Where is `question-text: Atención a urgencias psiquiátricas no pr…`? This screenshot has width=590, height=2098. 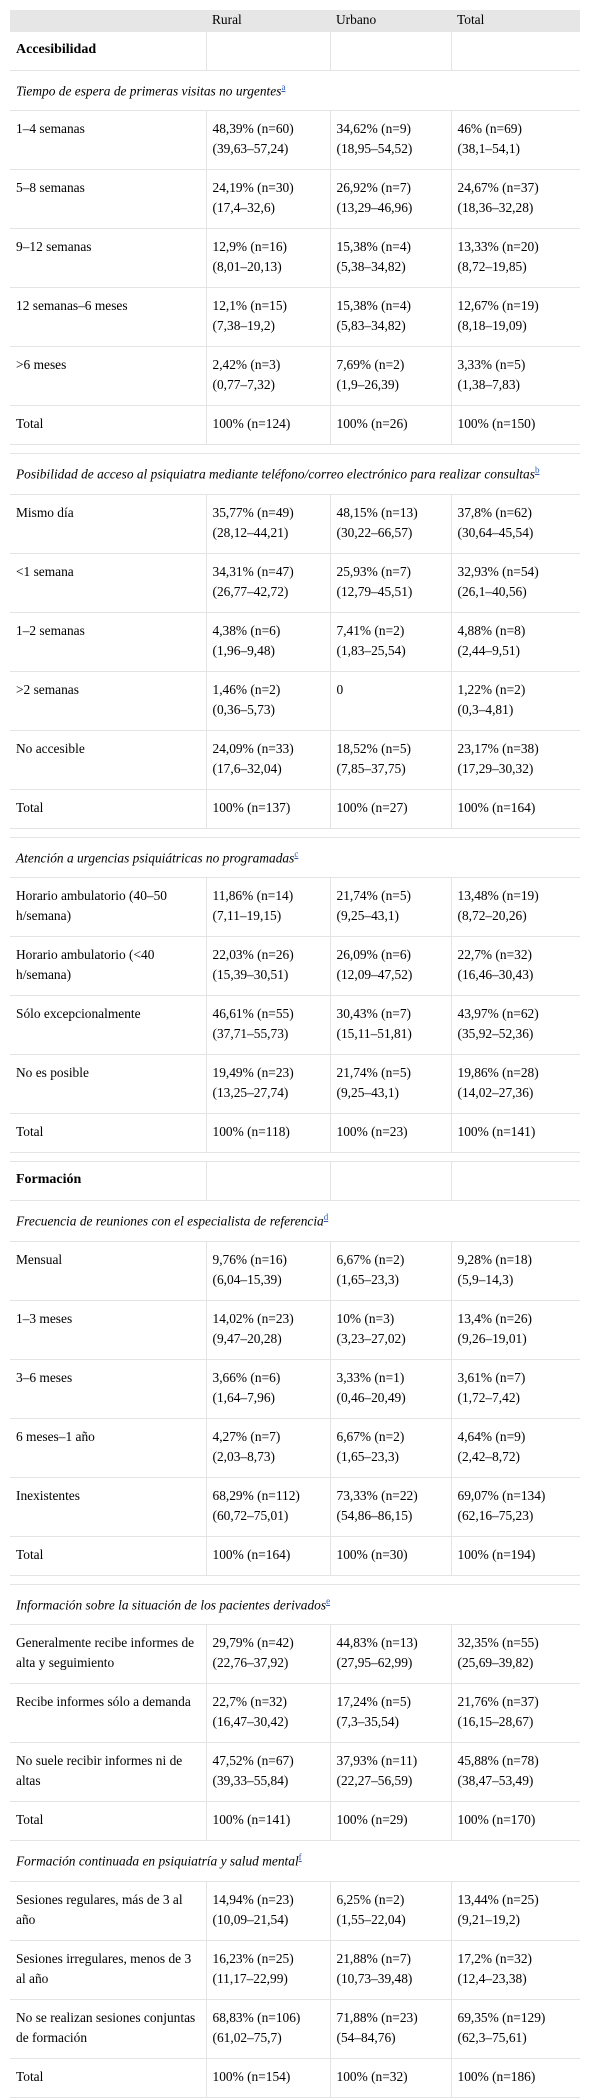 question-text: Atención a urgencias psiquiátricas no pr… is located at coordinates (155, 858).